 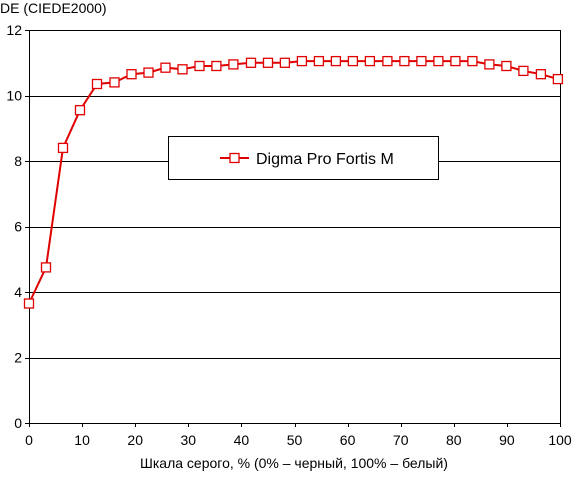 I want to click on x-tick-label-90: 90, so click(x=507, y=440).